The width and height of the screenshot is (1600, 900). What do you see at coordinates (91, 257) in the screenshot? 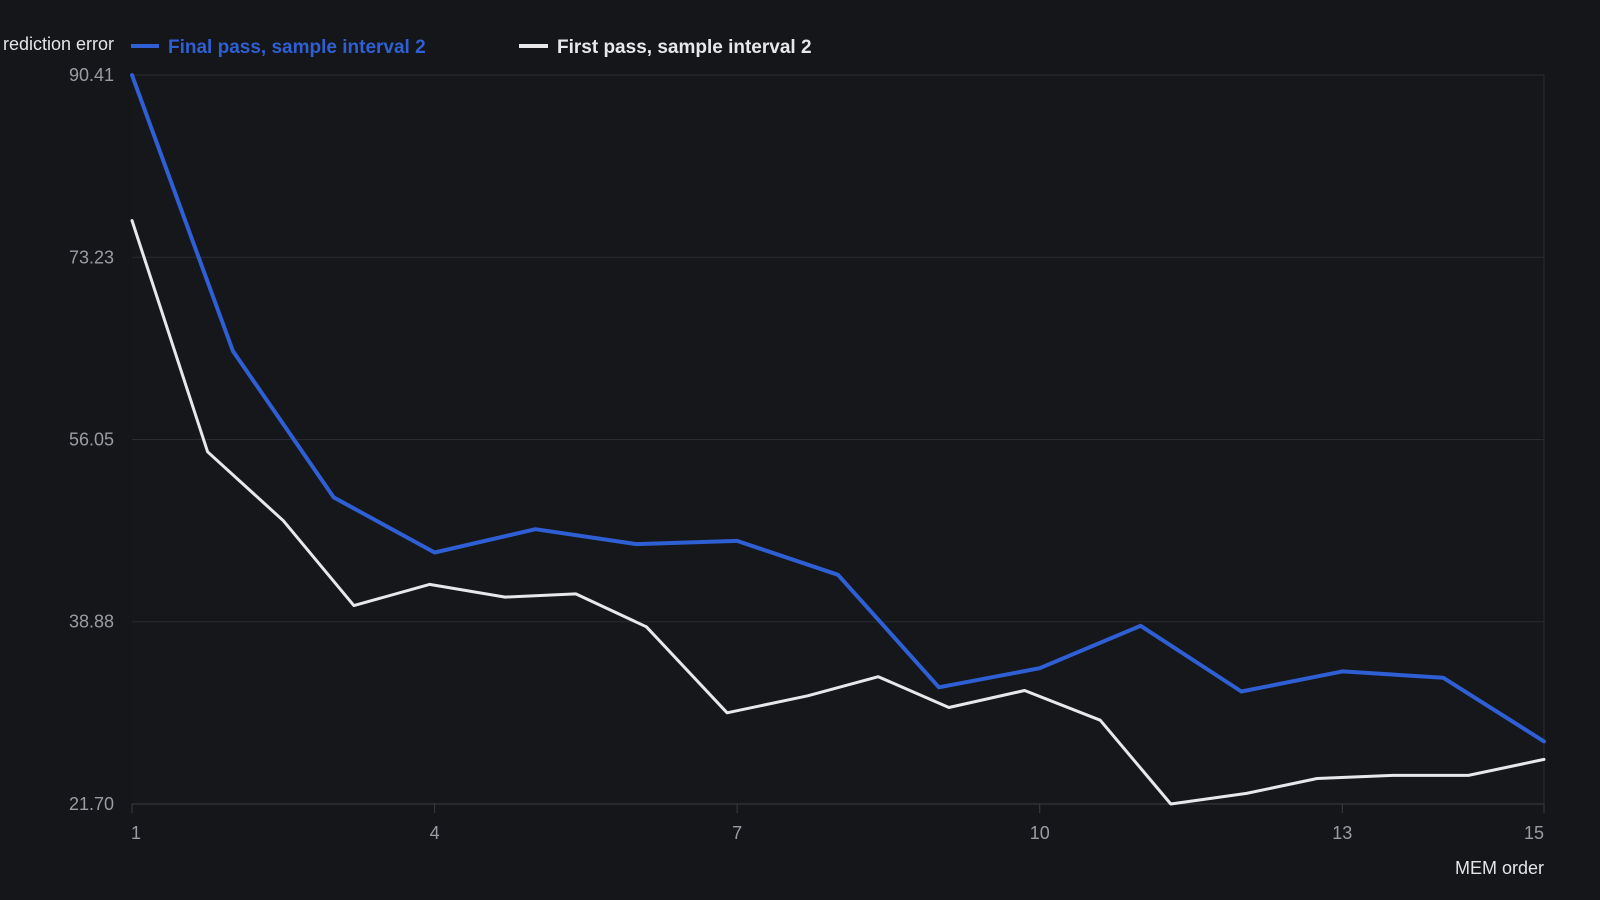
I see `y-tick-label: 73.23` at bounding box center [91, 257].